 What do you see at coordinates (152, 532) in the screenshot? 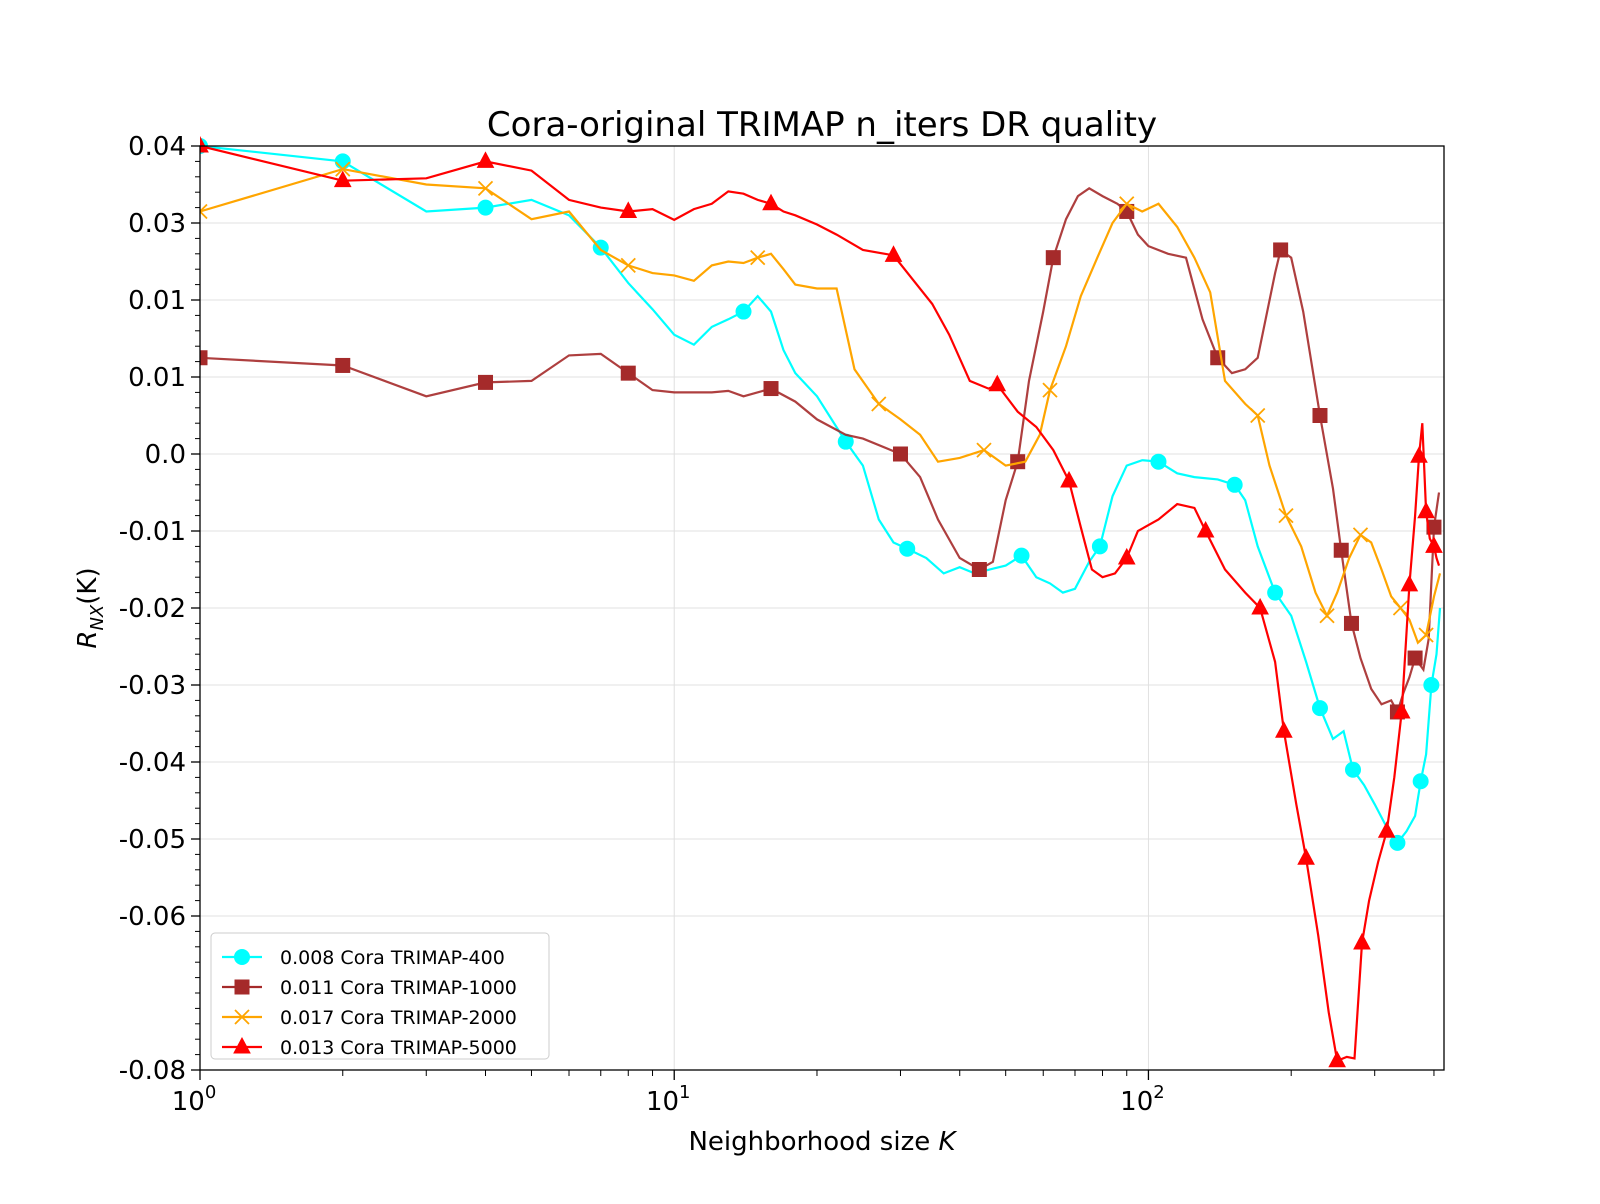
I see `y-tick-label: -0.01` at bounding box center [152, 532].